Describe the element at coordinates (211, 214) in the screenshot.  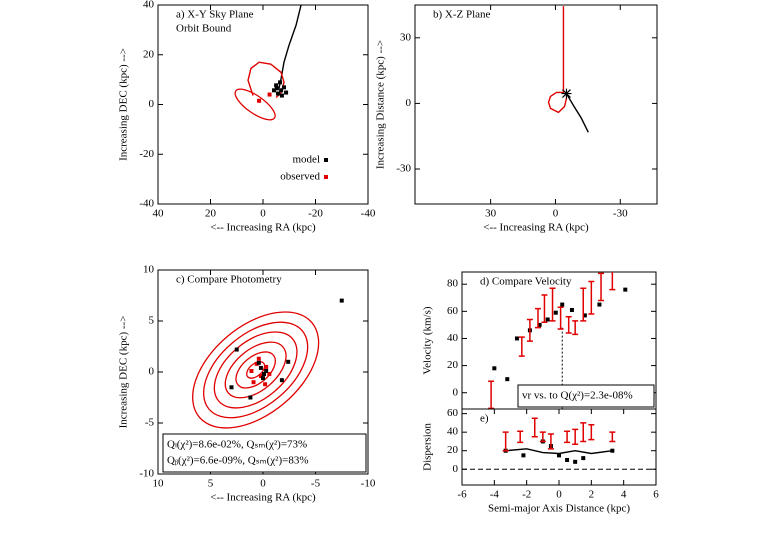
I see `x-tick-label: 20` at that location.